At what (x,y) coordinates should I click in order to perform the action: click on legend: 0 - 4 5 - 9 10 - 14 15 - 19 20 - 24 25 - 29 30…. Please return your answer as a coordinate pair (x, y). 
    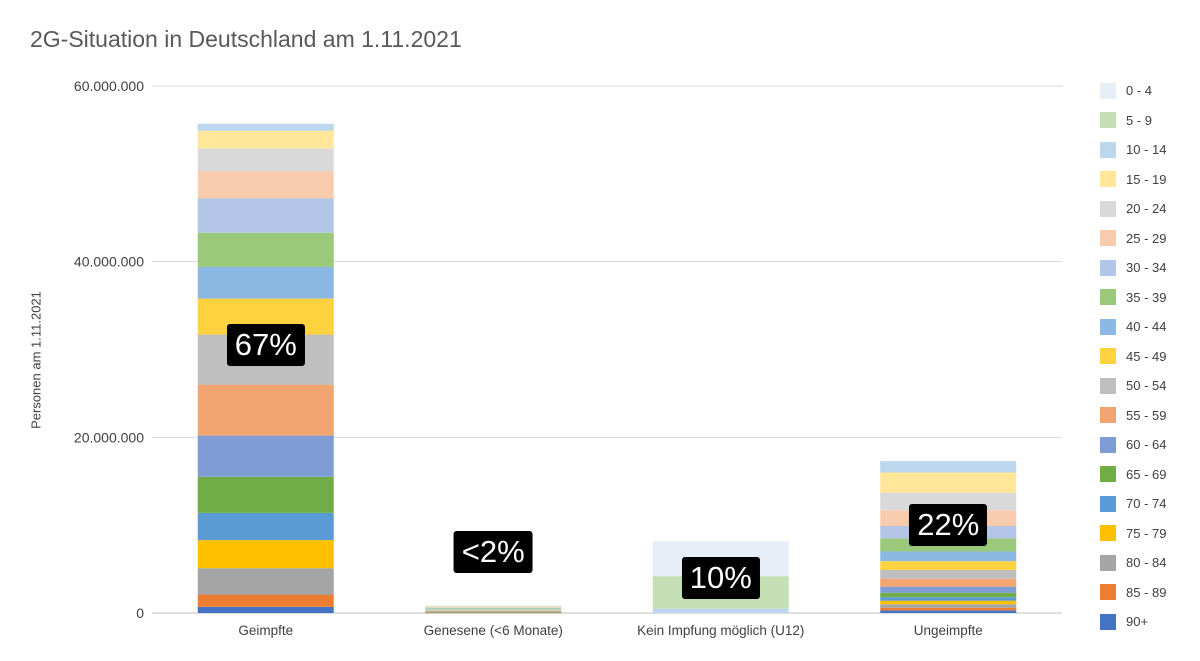
    Looking at the image, I should click on (1147, 356).